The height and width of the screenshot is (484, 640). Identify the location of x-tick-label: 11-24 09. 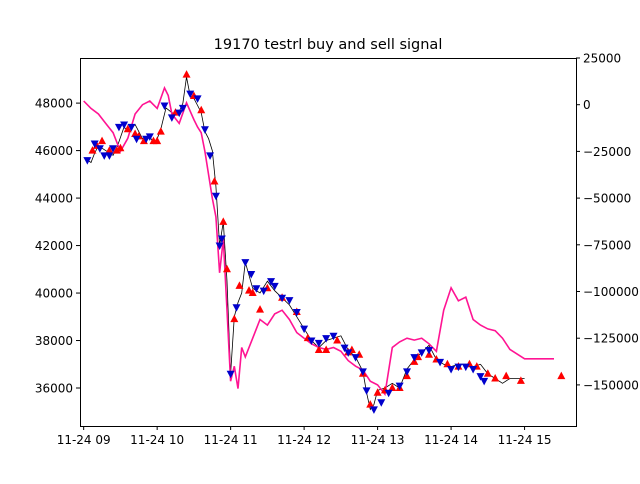
(84, 440).